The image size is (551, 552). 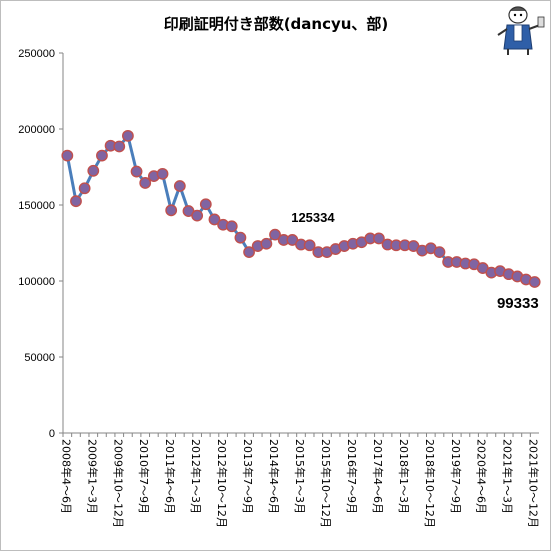 I want to click on x-tick-label: 2009年10～12月, so click(x=118, y=483).